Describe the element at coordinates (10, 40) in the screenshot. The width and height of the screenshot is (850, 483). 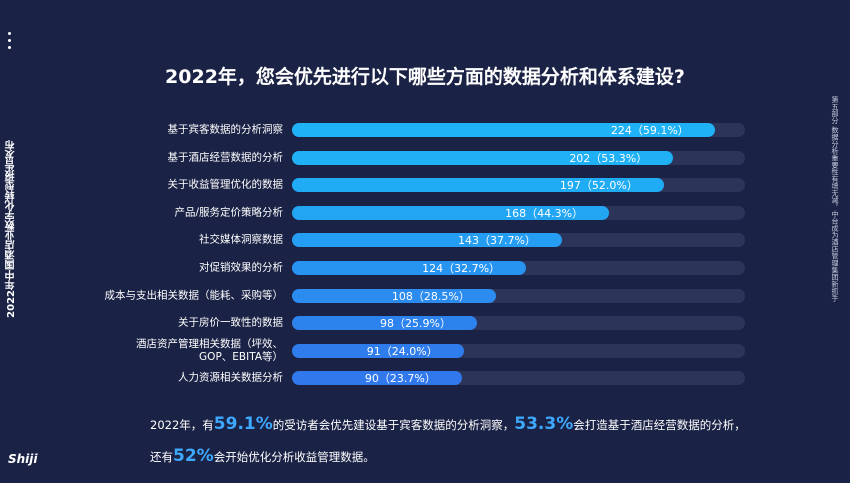
I see `menu-dots` at that location.